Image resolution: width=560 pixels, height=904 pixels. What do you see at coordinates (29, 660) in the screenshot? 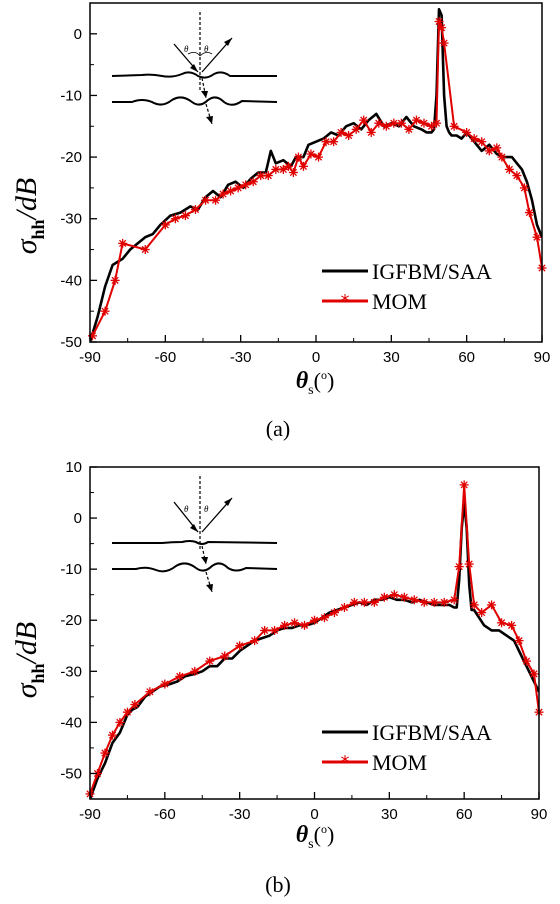
I see `y-axis-title-b: σhh/dB` at bounding box center [29, 660].